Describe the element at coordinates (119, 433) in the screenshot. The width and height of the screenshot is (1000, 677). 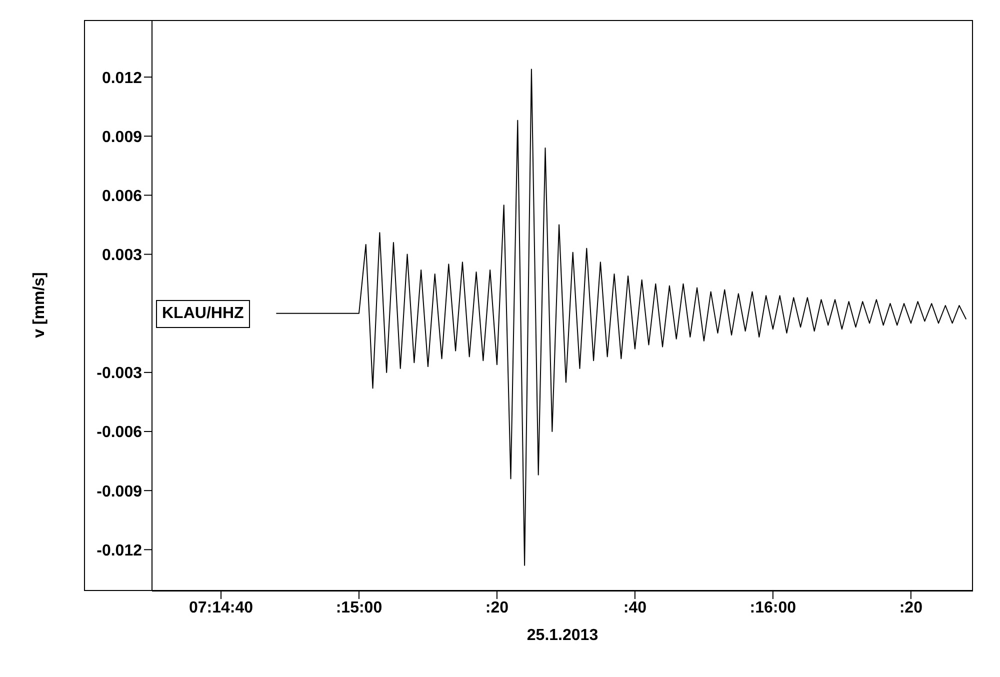
I see `y-tick-label: -0.006` at that location.